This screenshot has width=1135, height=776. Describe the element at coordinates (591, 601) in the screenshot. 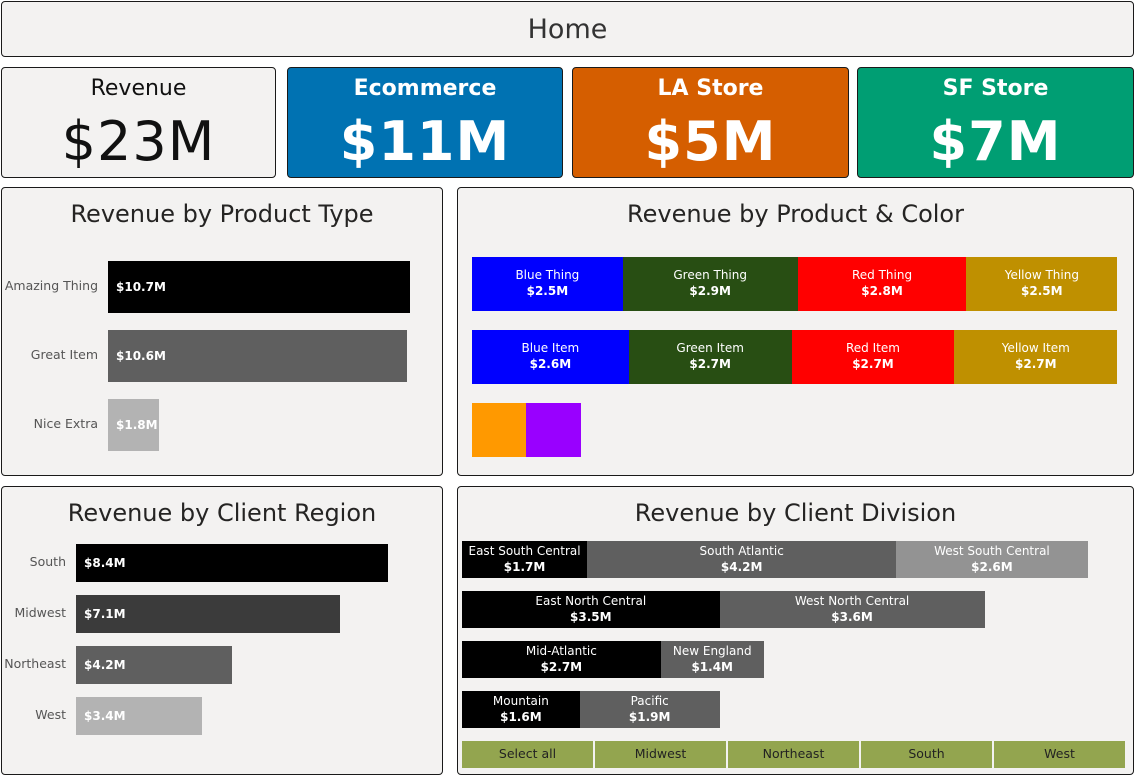

I see `segment-name: East North Central` at that location.